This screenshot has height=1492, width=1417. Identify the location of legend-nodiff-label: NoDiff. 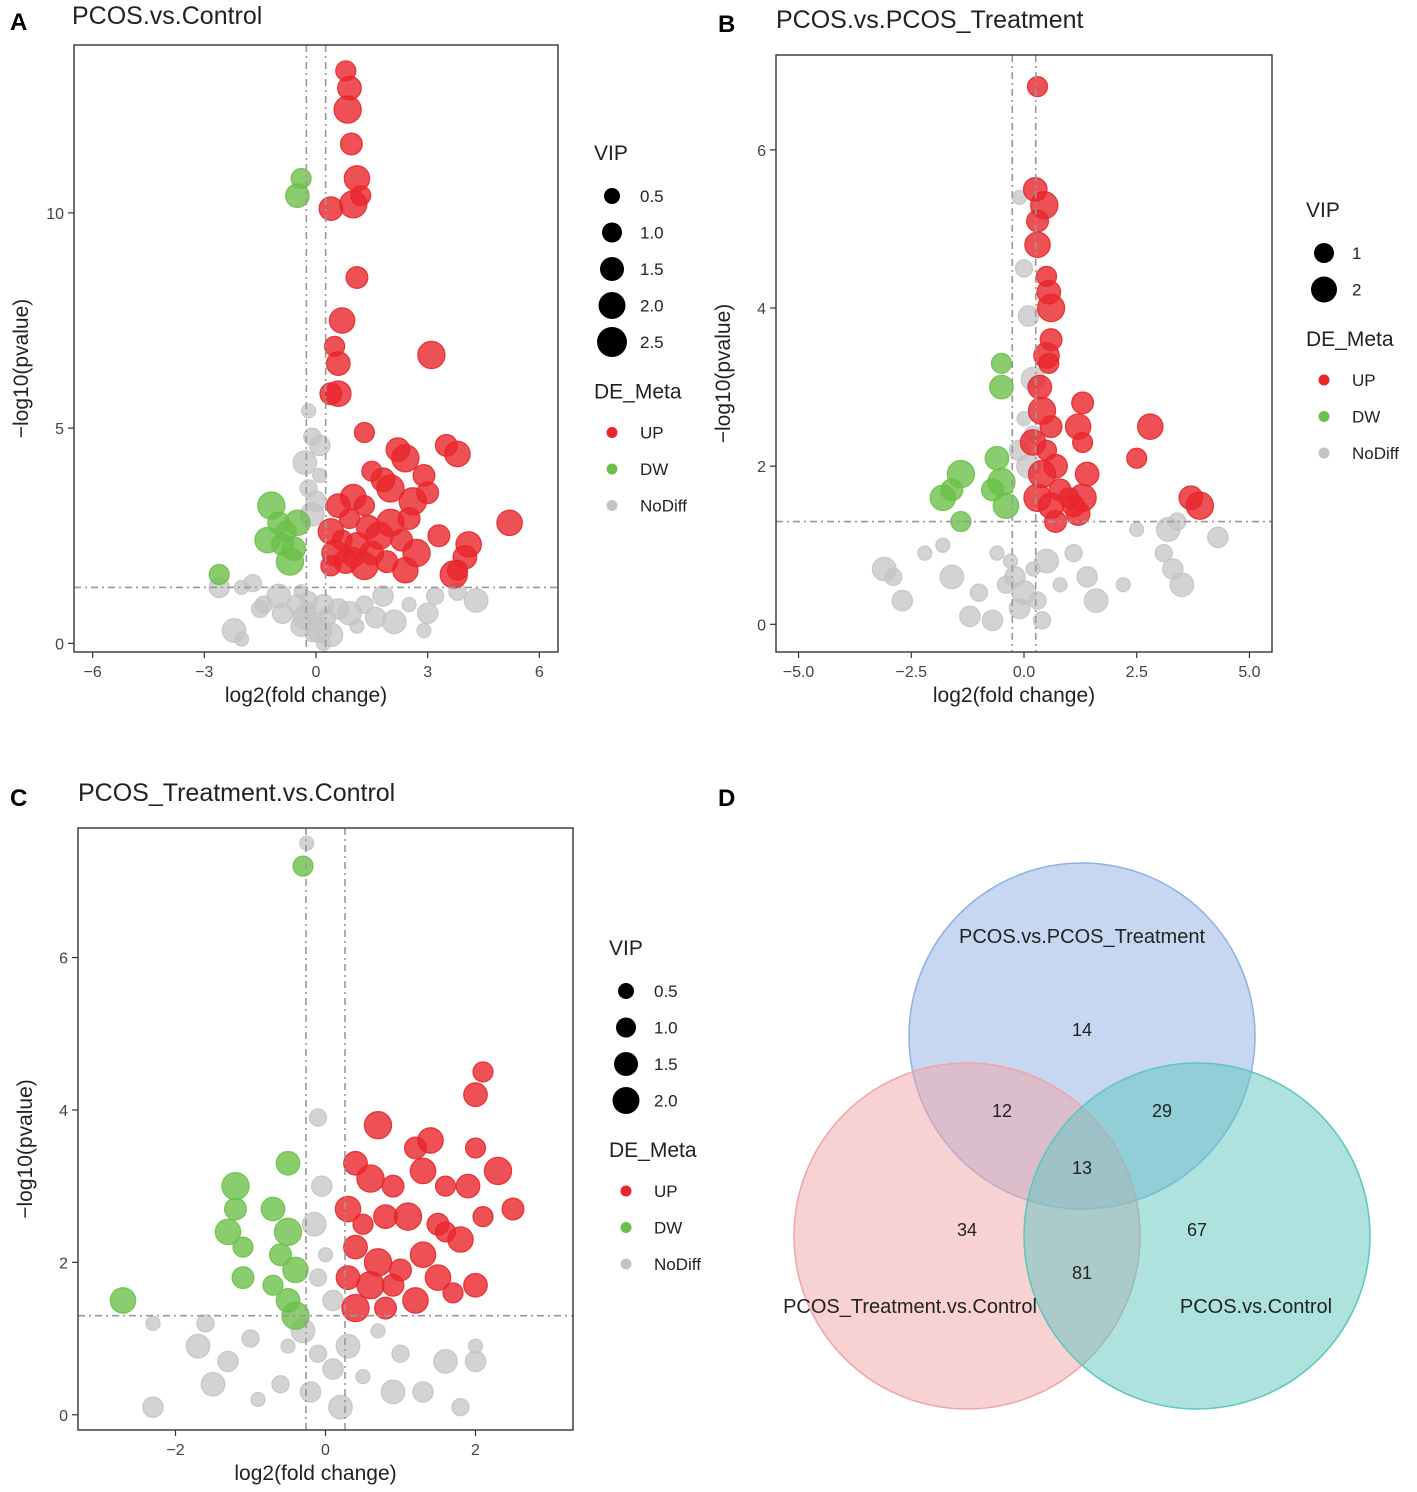
(663, 506).